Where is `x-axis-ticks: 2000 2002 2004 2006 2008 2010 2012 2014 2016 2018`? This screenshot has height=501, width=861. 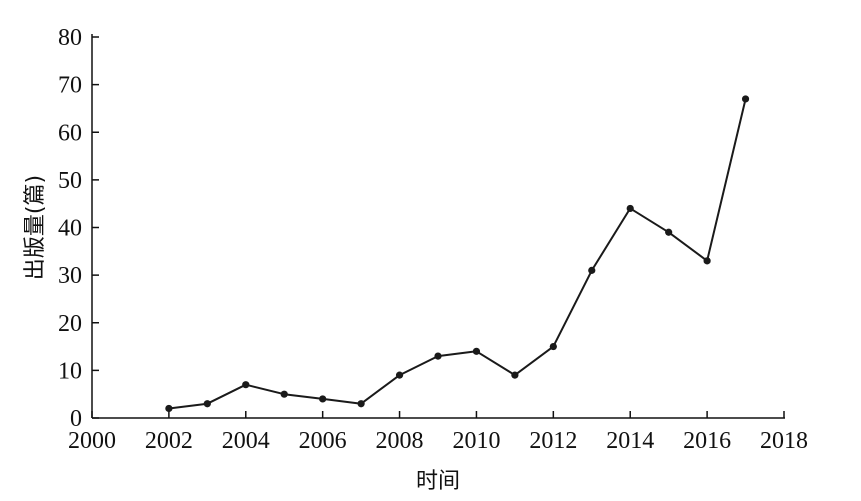 x-axis-ticks: 2000 2002 2004 2006 2008 2010 2012 2014 2016 2018 is located at coordinates (438, 432).